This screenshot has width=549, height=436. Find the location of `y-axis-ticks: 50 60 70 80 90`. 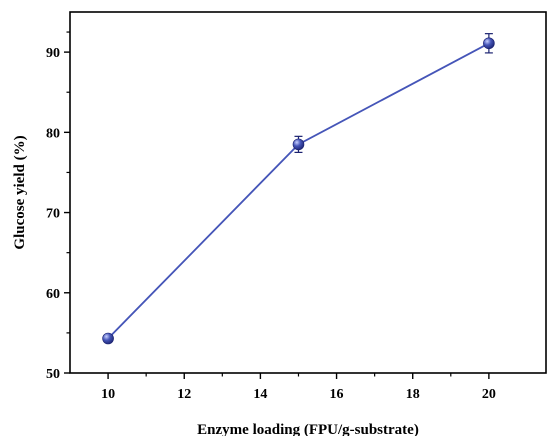

y-axis-ticks: 50 60 70 80 90 is located at coordinates (58, 206).